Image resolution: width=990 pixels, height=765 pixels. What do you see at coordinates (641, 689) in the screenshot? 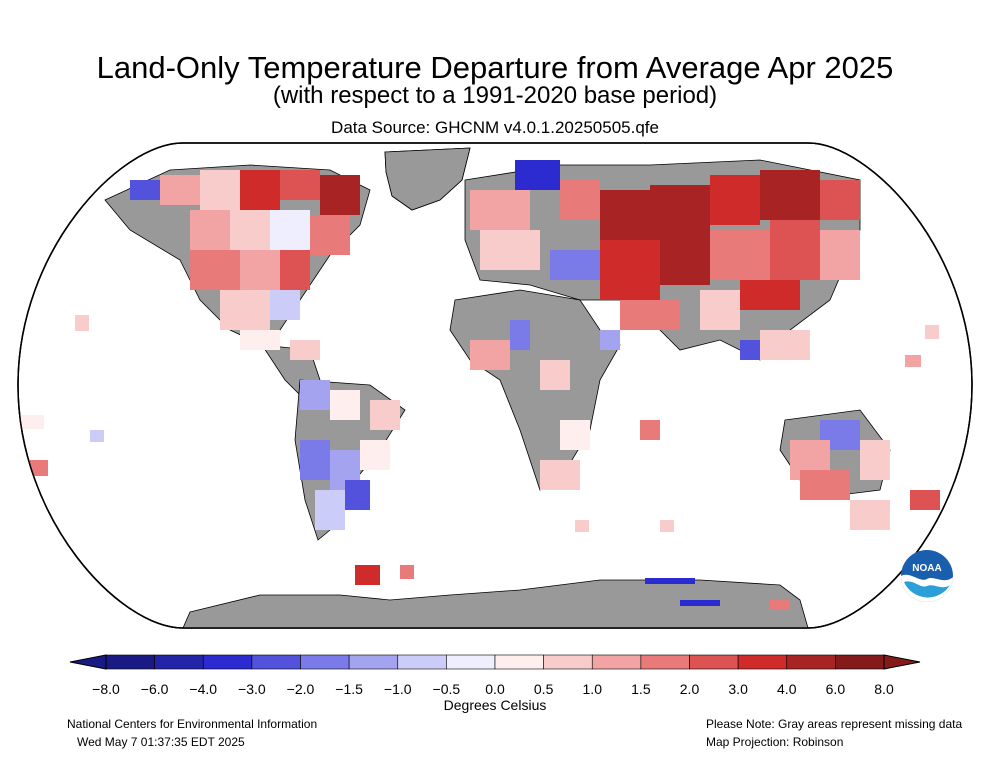
I see `legend-tick-label: 1.5` at bounding box center [641, 689].